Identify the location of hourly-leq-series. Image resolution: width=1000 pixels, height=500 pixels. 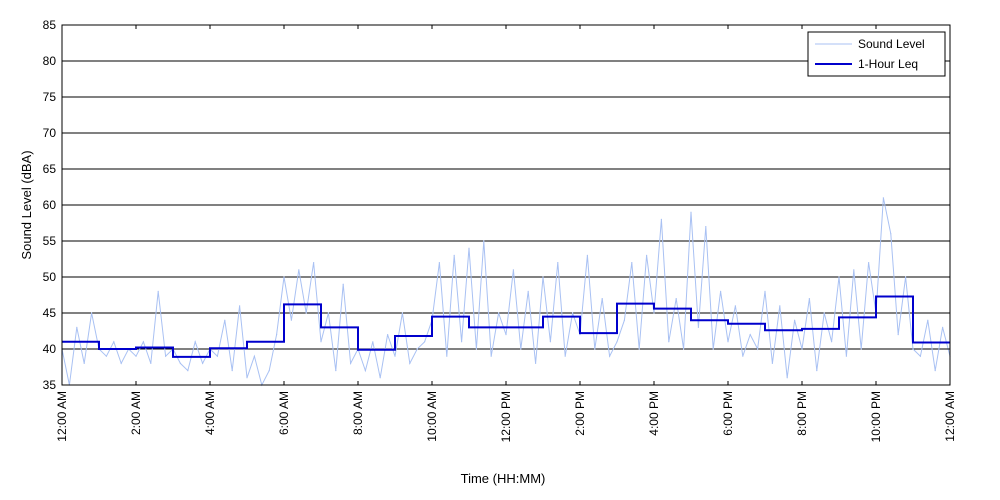
(506, 326).